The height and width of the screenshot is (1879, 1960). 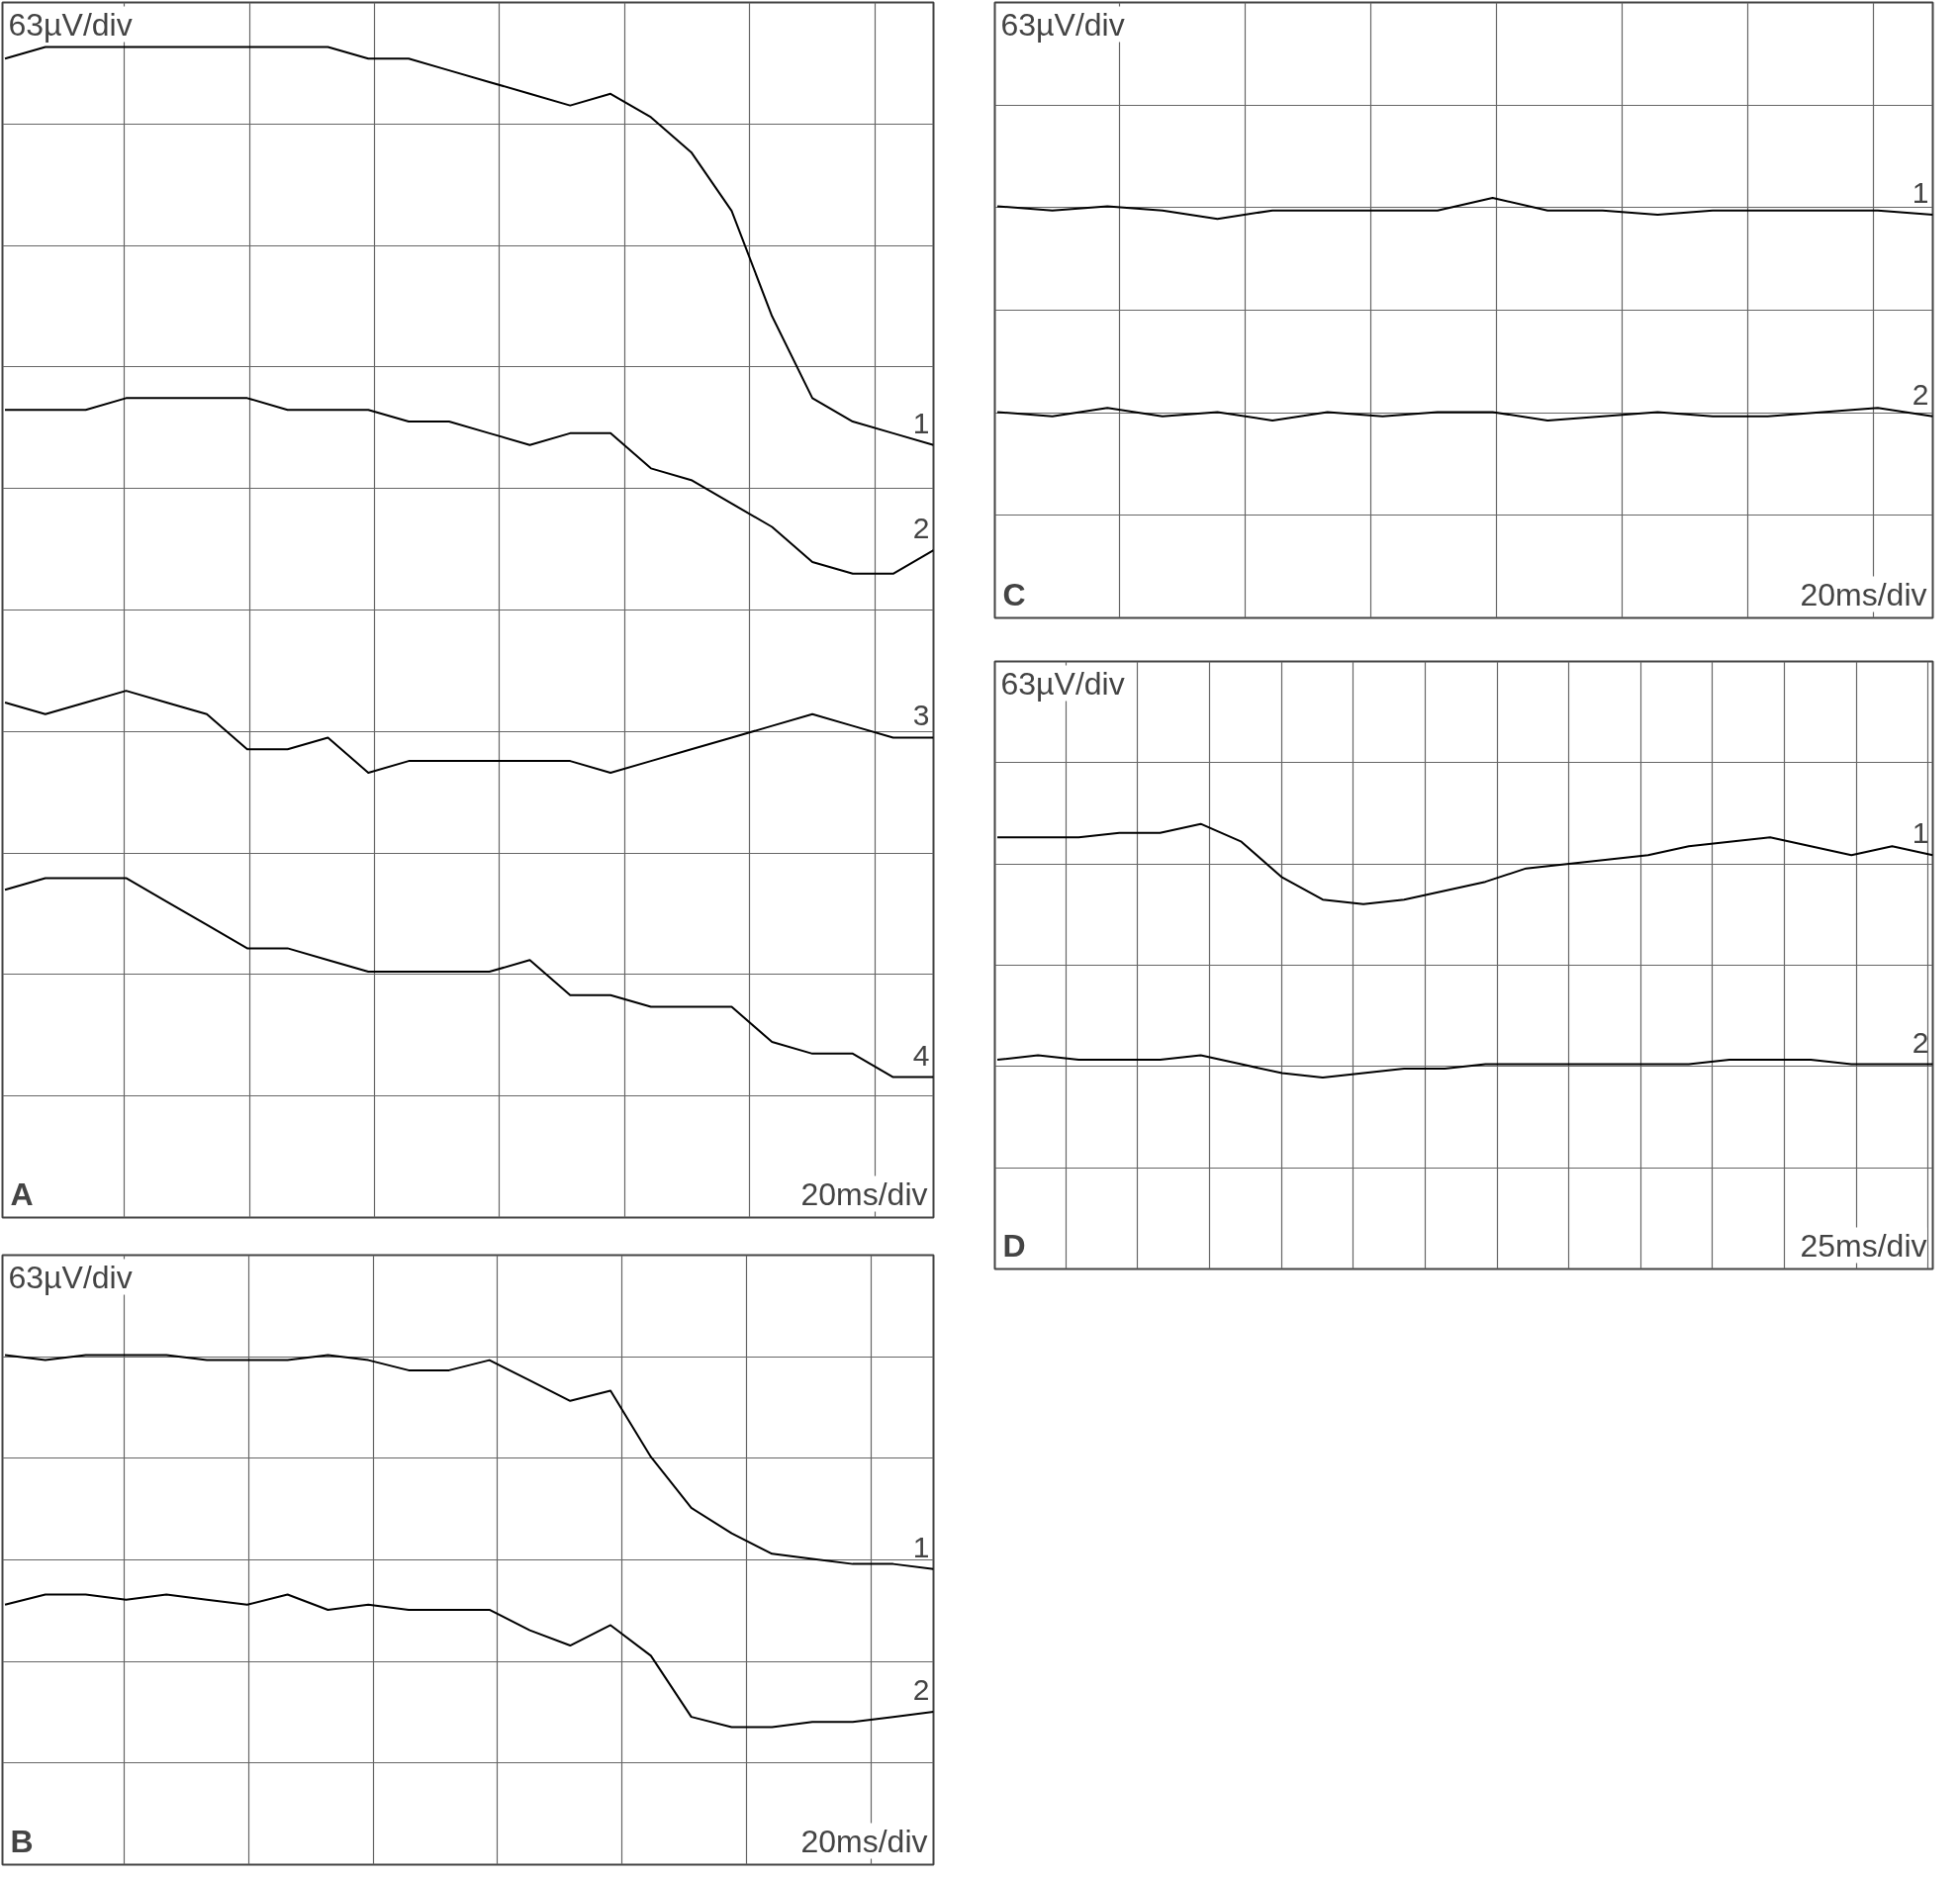 I want to click on series-label: 3, so click(x=921, y=715).